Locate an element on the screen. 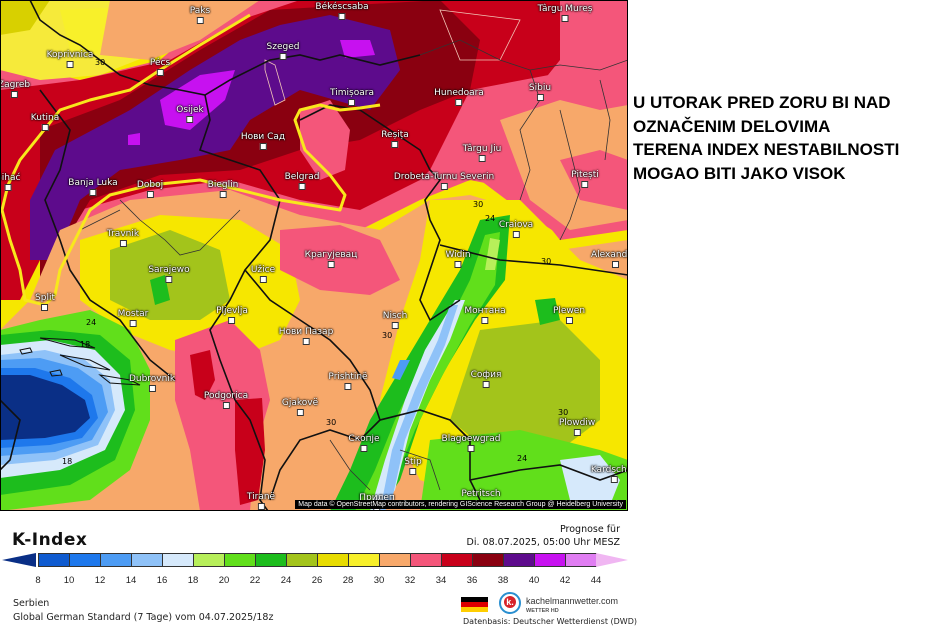 The image size is (940, 627). city-name: Gjakovë is located at coordinates (300, 403).